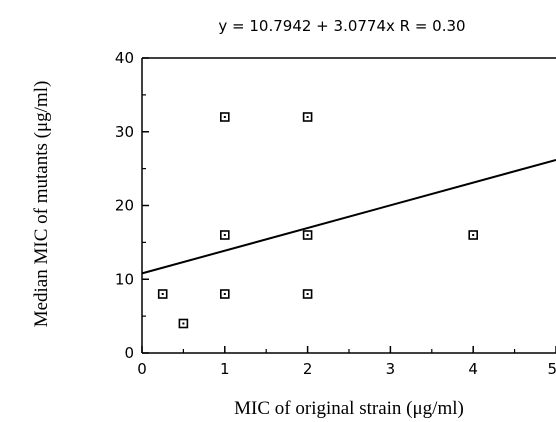 The height and width of the screenshot is (422, 556). Describe the element at coordinates (142, 369) in the screenshot. I see `x-tick-label-0: 0` at that location.